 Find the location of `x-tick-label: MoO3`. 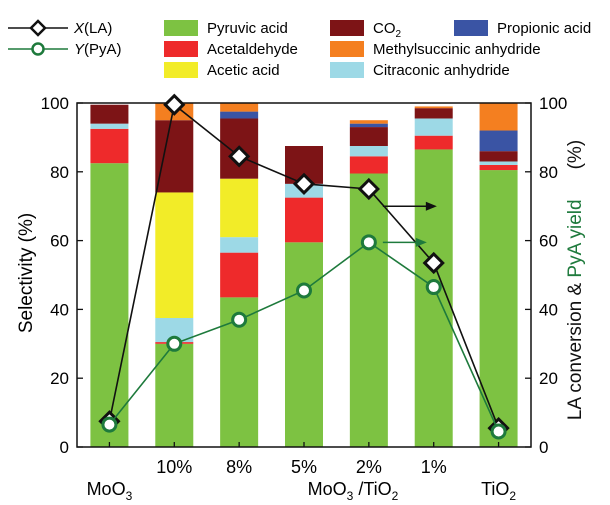

x-tick-label: MoO3 is located at coordinates (110, 491).